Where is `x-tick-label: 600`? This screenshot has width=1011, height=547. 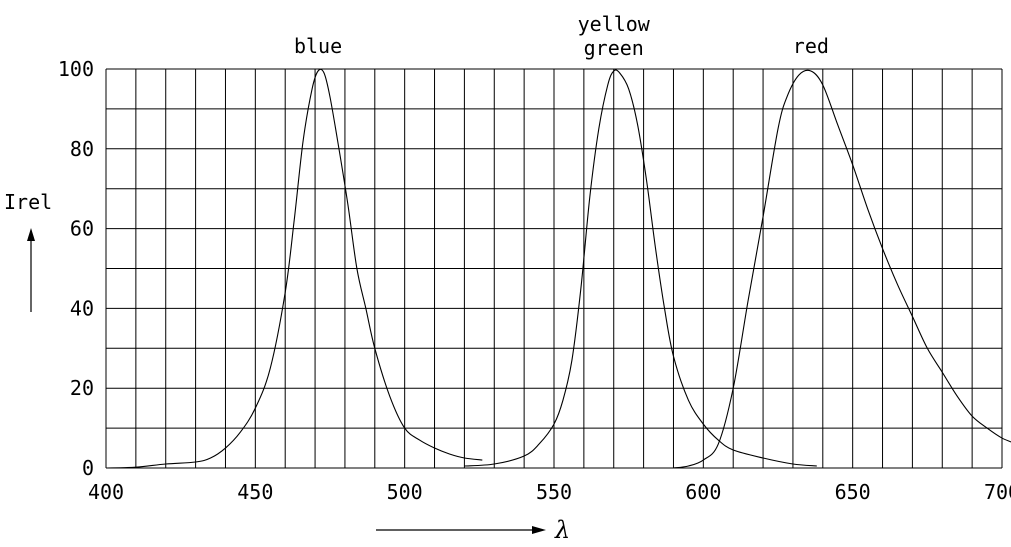
x-tick-label: 600 is located at coordinates (703, 492).